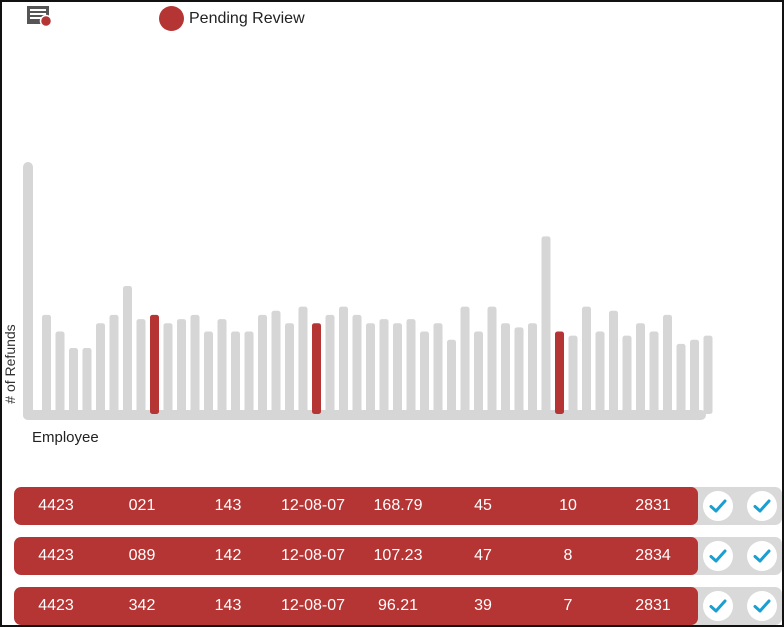  Describe the element at coordinates (247, 18) in the screenshot. I see `legend-label: Pending Review` at that location.